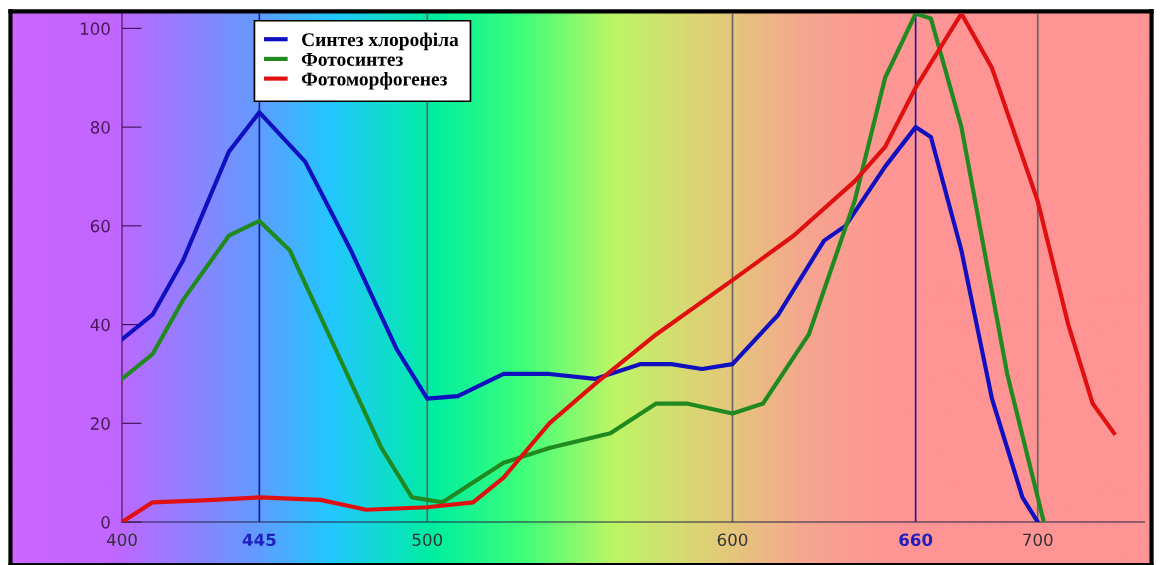 Image resolution: width=1162 pixels, height=565 pixels. What do you see at coordinates (380, 41) in the screenshot?
I see `legend-label: Синтез хлорофіла` at bounding box center [380, 41].